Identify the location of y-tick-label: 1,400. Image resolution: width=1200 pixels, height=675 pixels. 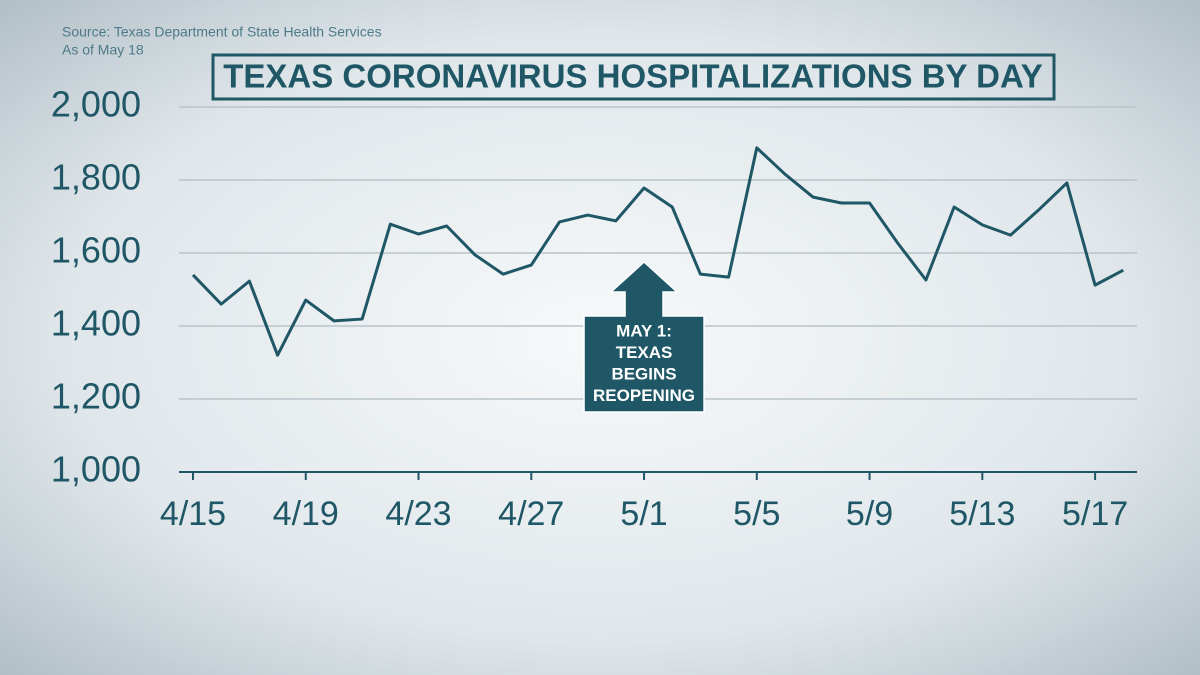
(96, 323).